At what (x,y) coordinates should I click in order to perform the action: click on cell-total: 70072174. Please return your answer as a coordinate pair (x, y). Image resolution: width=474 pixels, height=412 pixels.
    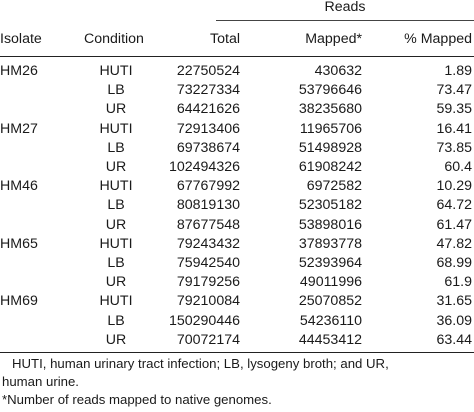
    Looking at the image, I should click on (208, 340).